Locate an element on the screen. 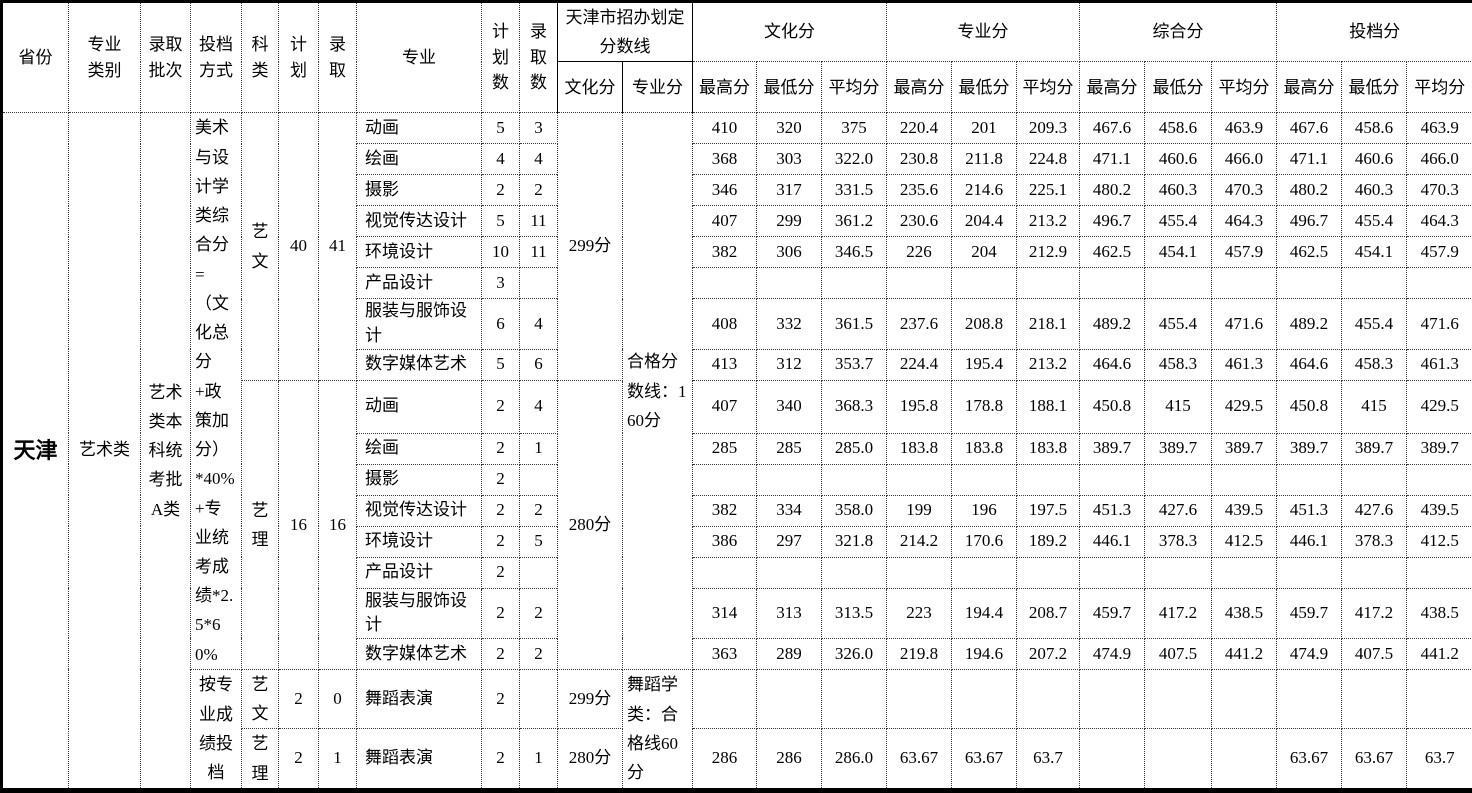 The width and height of the screenshot is (1472, 793). score-cell: 455.4 is located at coordinates (1374, 221).